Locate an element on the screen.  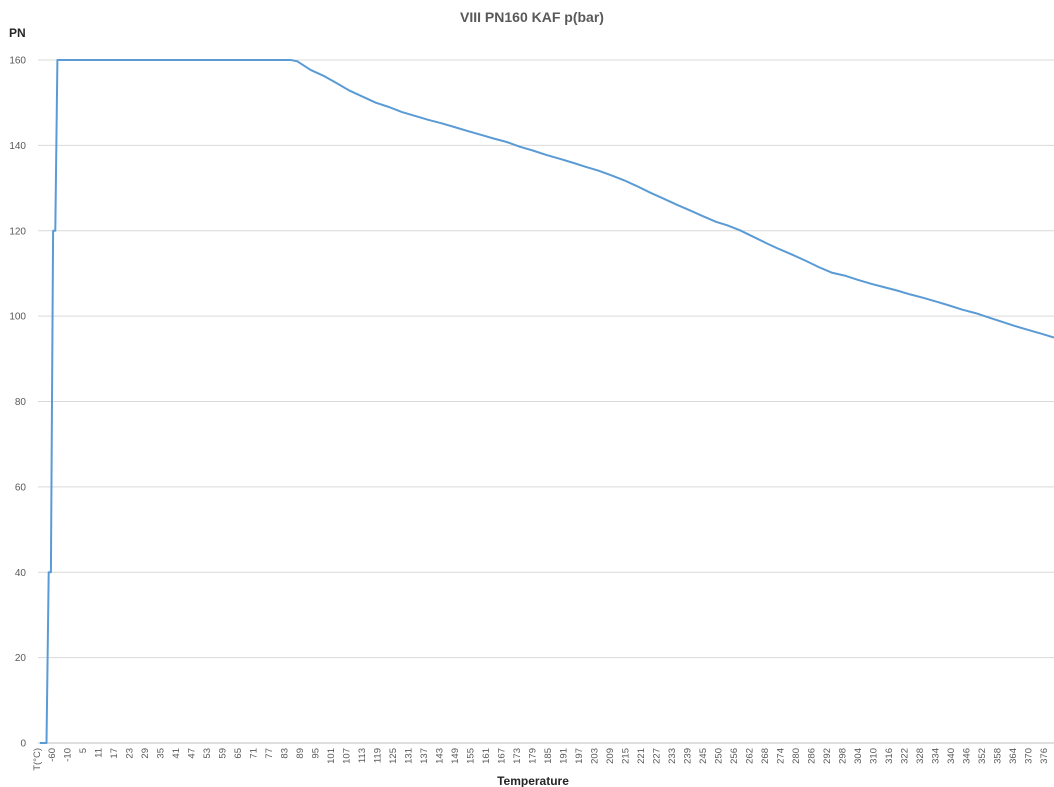
x-tick-label: 239 is located at coordinates (688, 756).